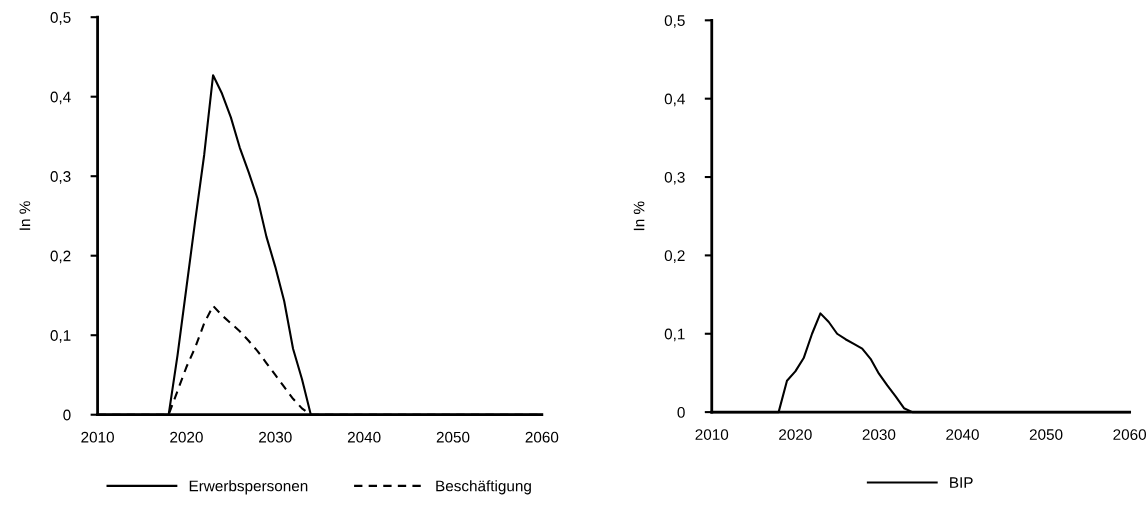 The width and height of the screenshot is (1148, 521). I want to click on legend-label: Beschäftigung, so click(483, 487).